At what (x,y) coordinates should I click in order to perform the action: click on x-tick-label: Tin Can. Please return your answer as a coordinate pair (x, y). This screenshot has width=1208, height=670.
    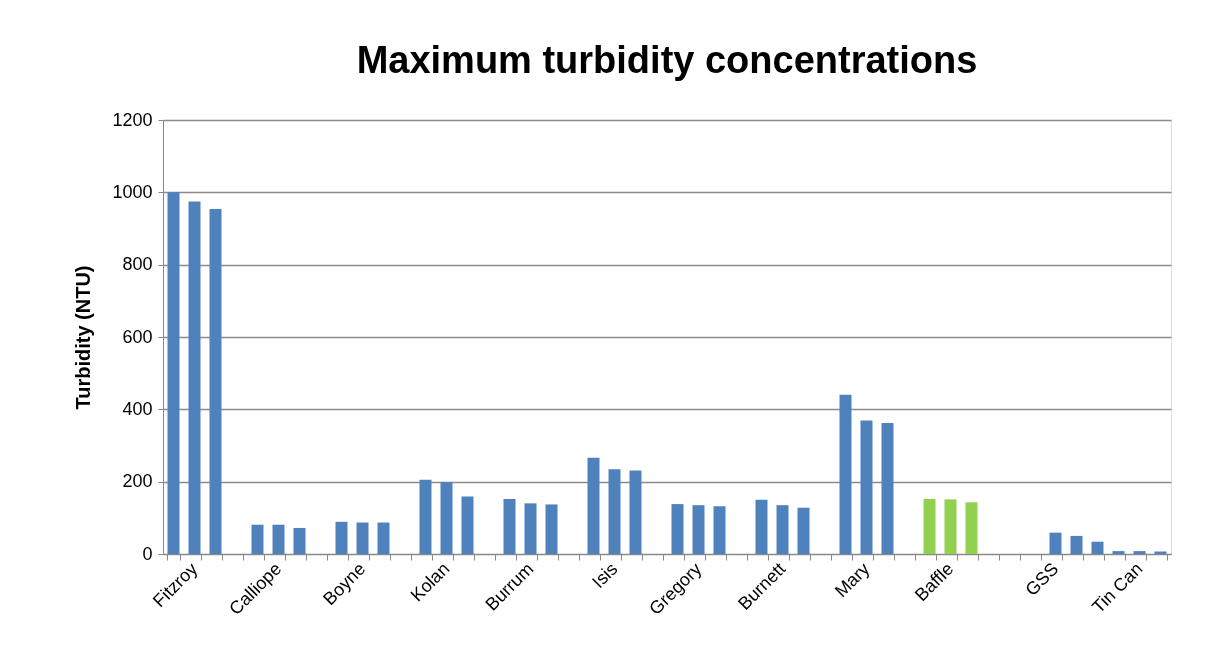
    Looking at the image, I should click on (1117, 587).